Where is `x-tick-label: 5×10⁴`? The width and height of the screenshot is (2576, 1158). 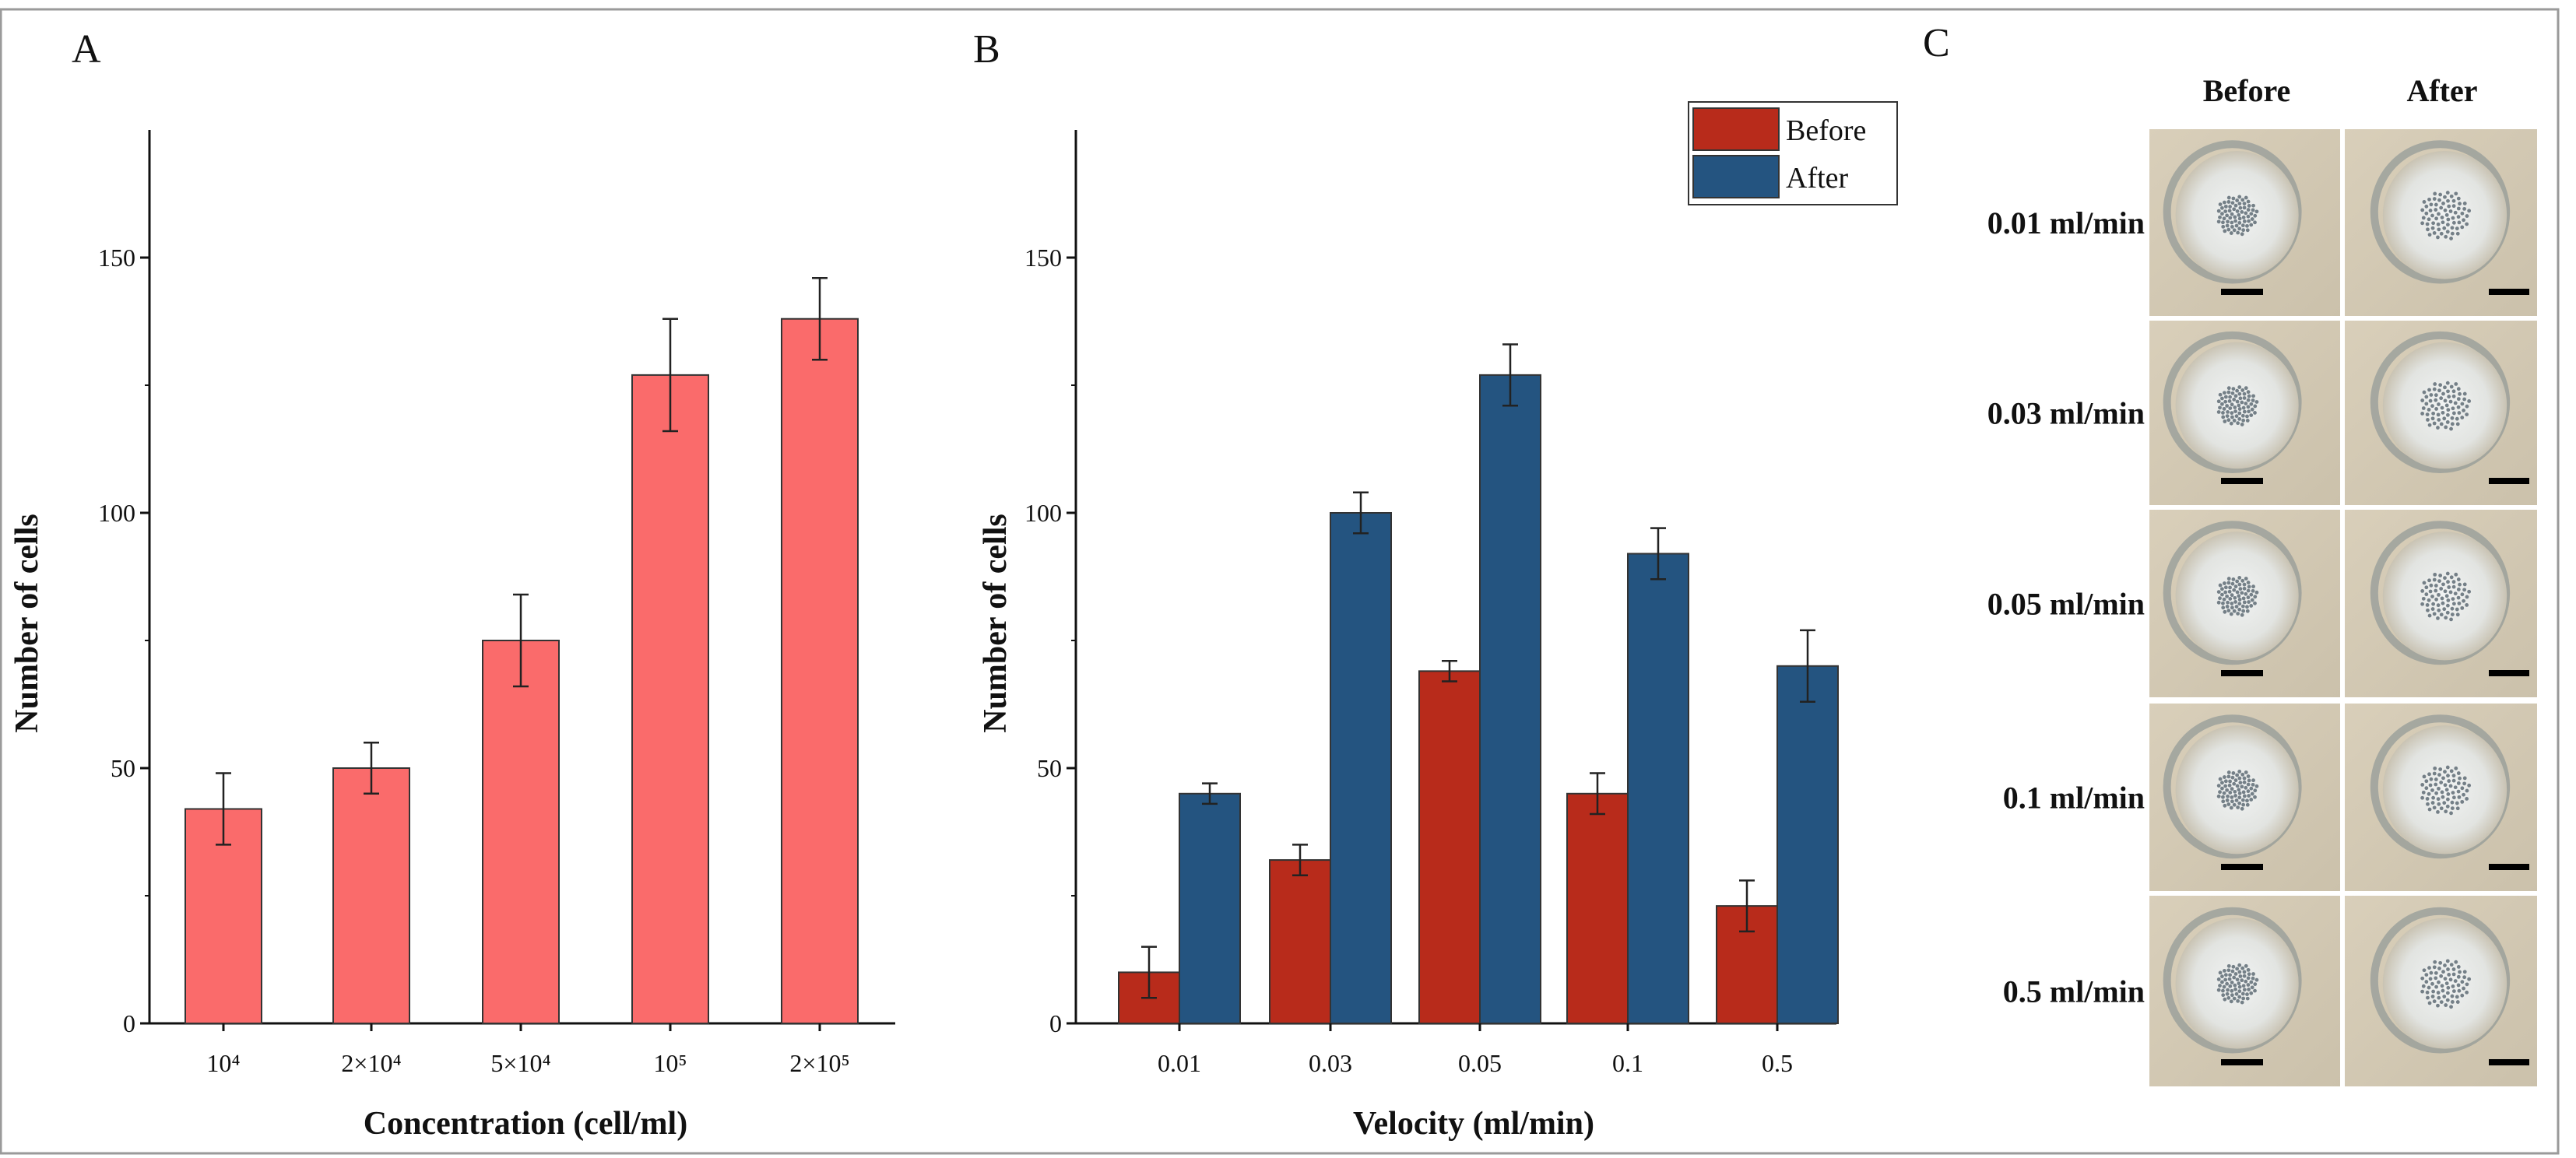 x-tick-label: 5×10⁴ is located at coordinates (520, 1063).